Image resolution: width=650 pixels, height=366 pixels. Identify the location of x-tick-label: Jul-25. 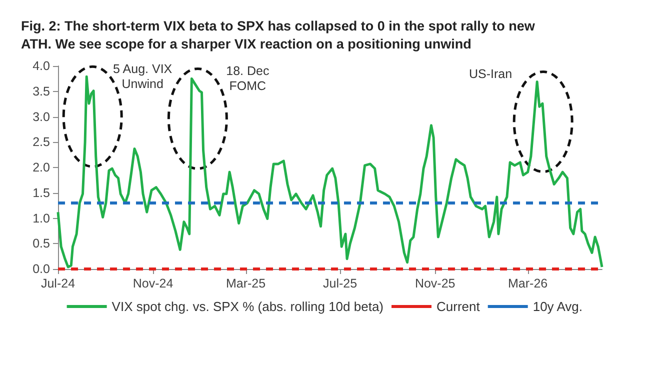
(340, 283).